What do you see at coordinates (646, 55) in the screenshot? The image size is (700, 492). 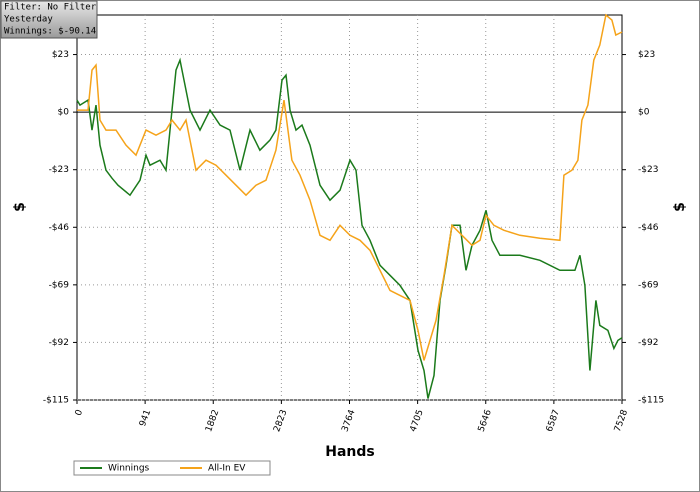 I see `y2-tick-label: $23` at bounding box center [646, 55].